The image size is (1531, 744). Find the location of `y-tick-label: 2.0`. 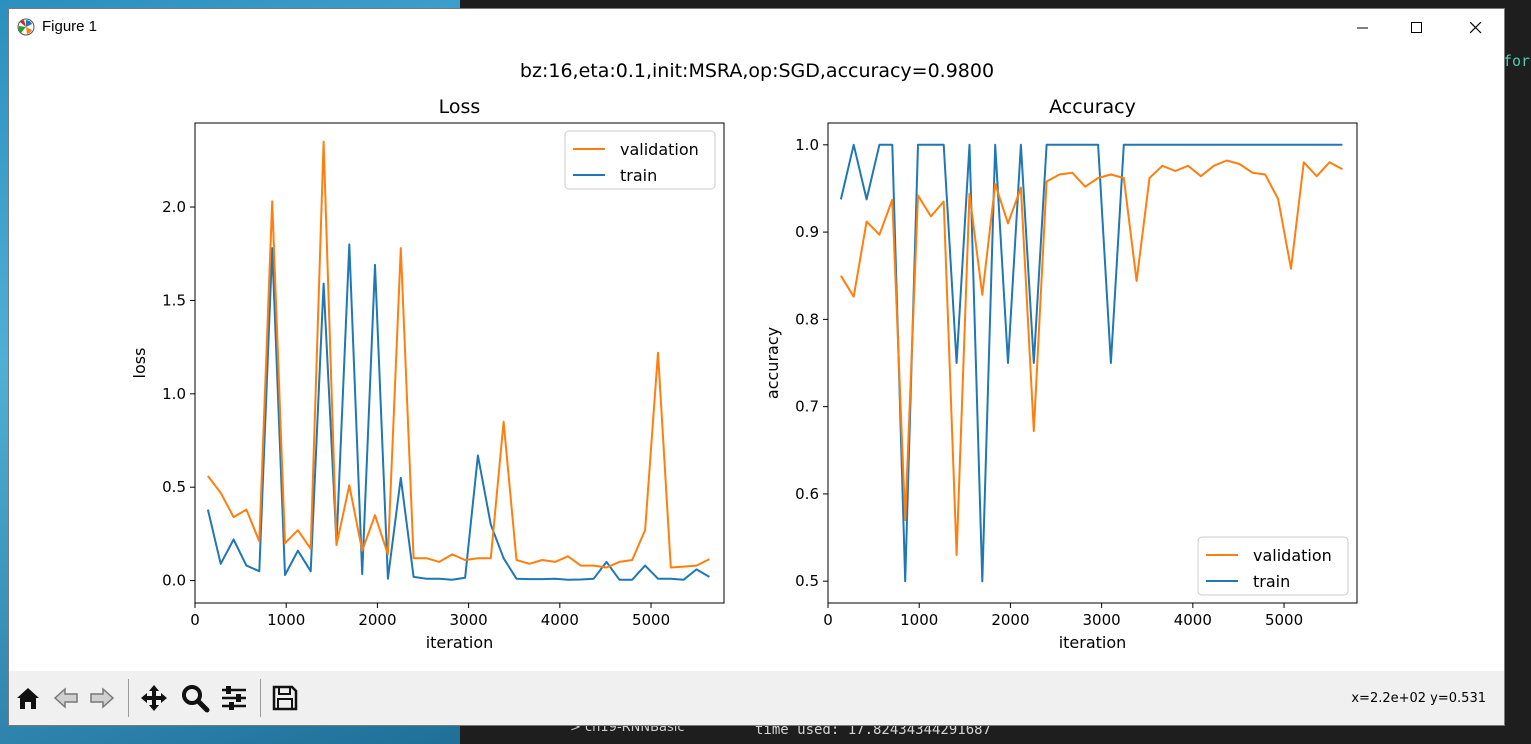

y-tick-label: 2.0 is located at coordinates (174, 207).